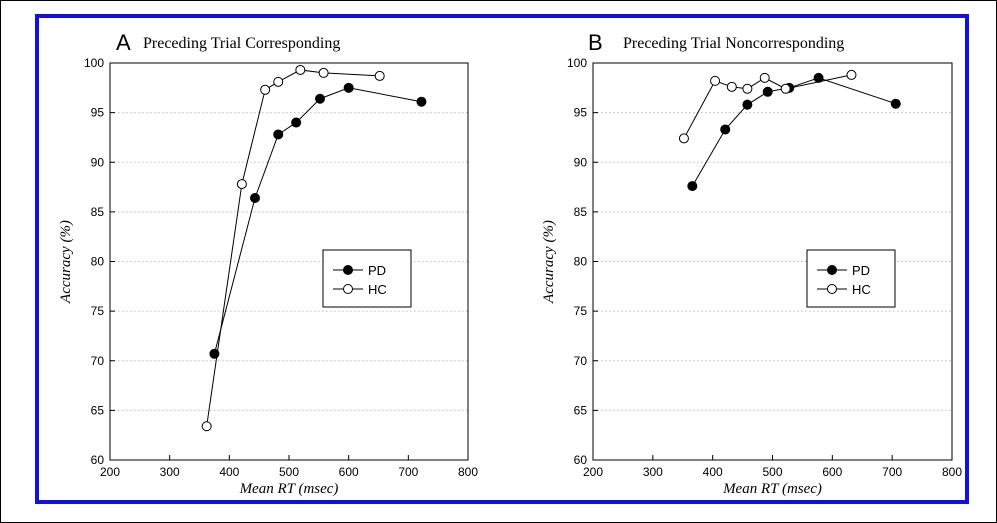 The height and width of the screenshot is (523, 997). Describe the element at coordinates (241, 43) in the screenshot. I see `panel-title: Preceding Trial Corresponding` at that location.